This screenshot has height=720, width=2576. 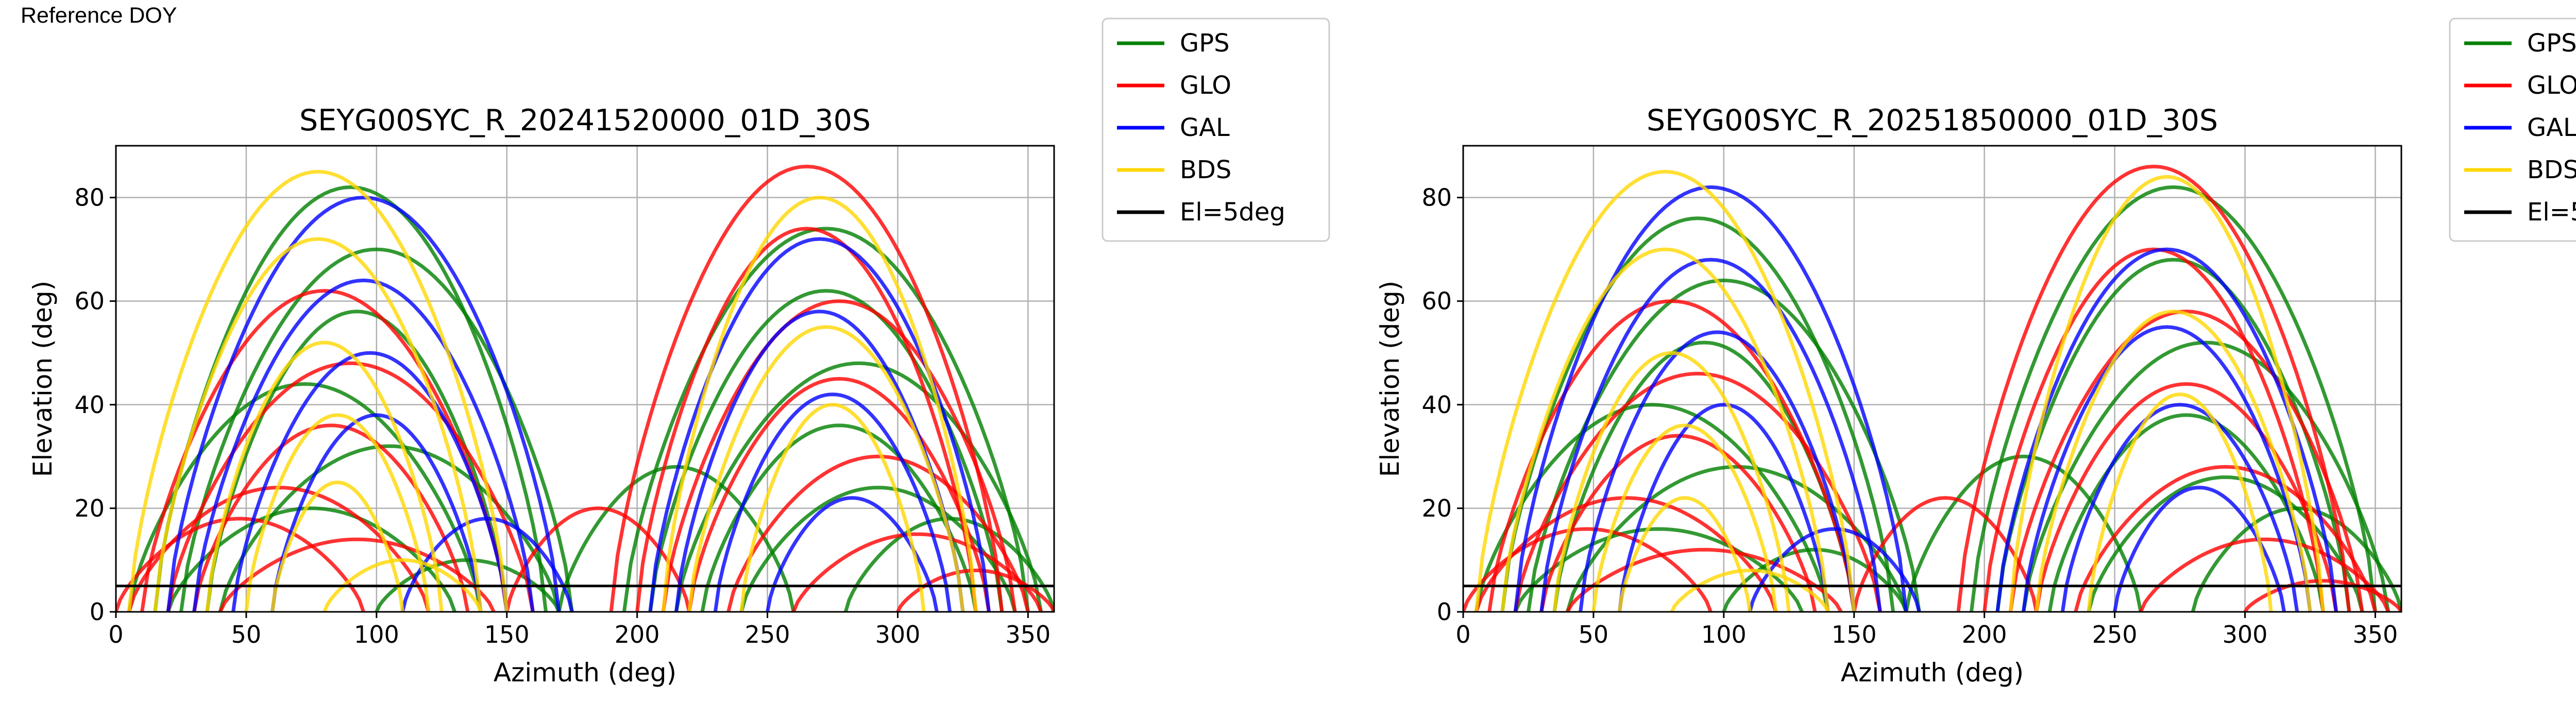 What do you see at coordinates (1854, 634) in the screenshot?
I see `x-tick-label: 150` at bounding box center [1854, 634].